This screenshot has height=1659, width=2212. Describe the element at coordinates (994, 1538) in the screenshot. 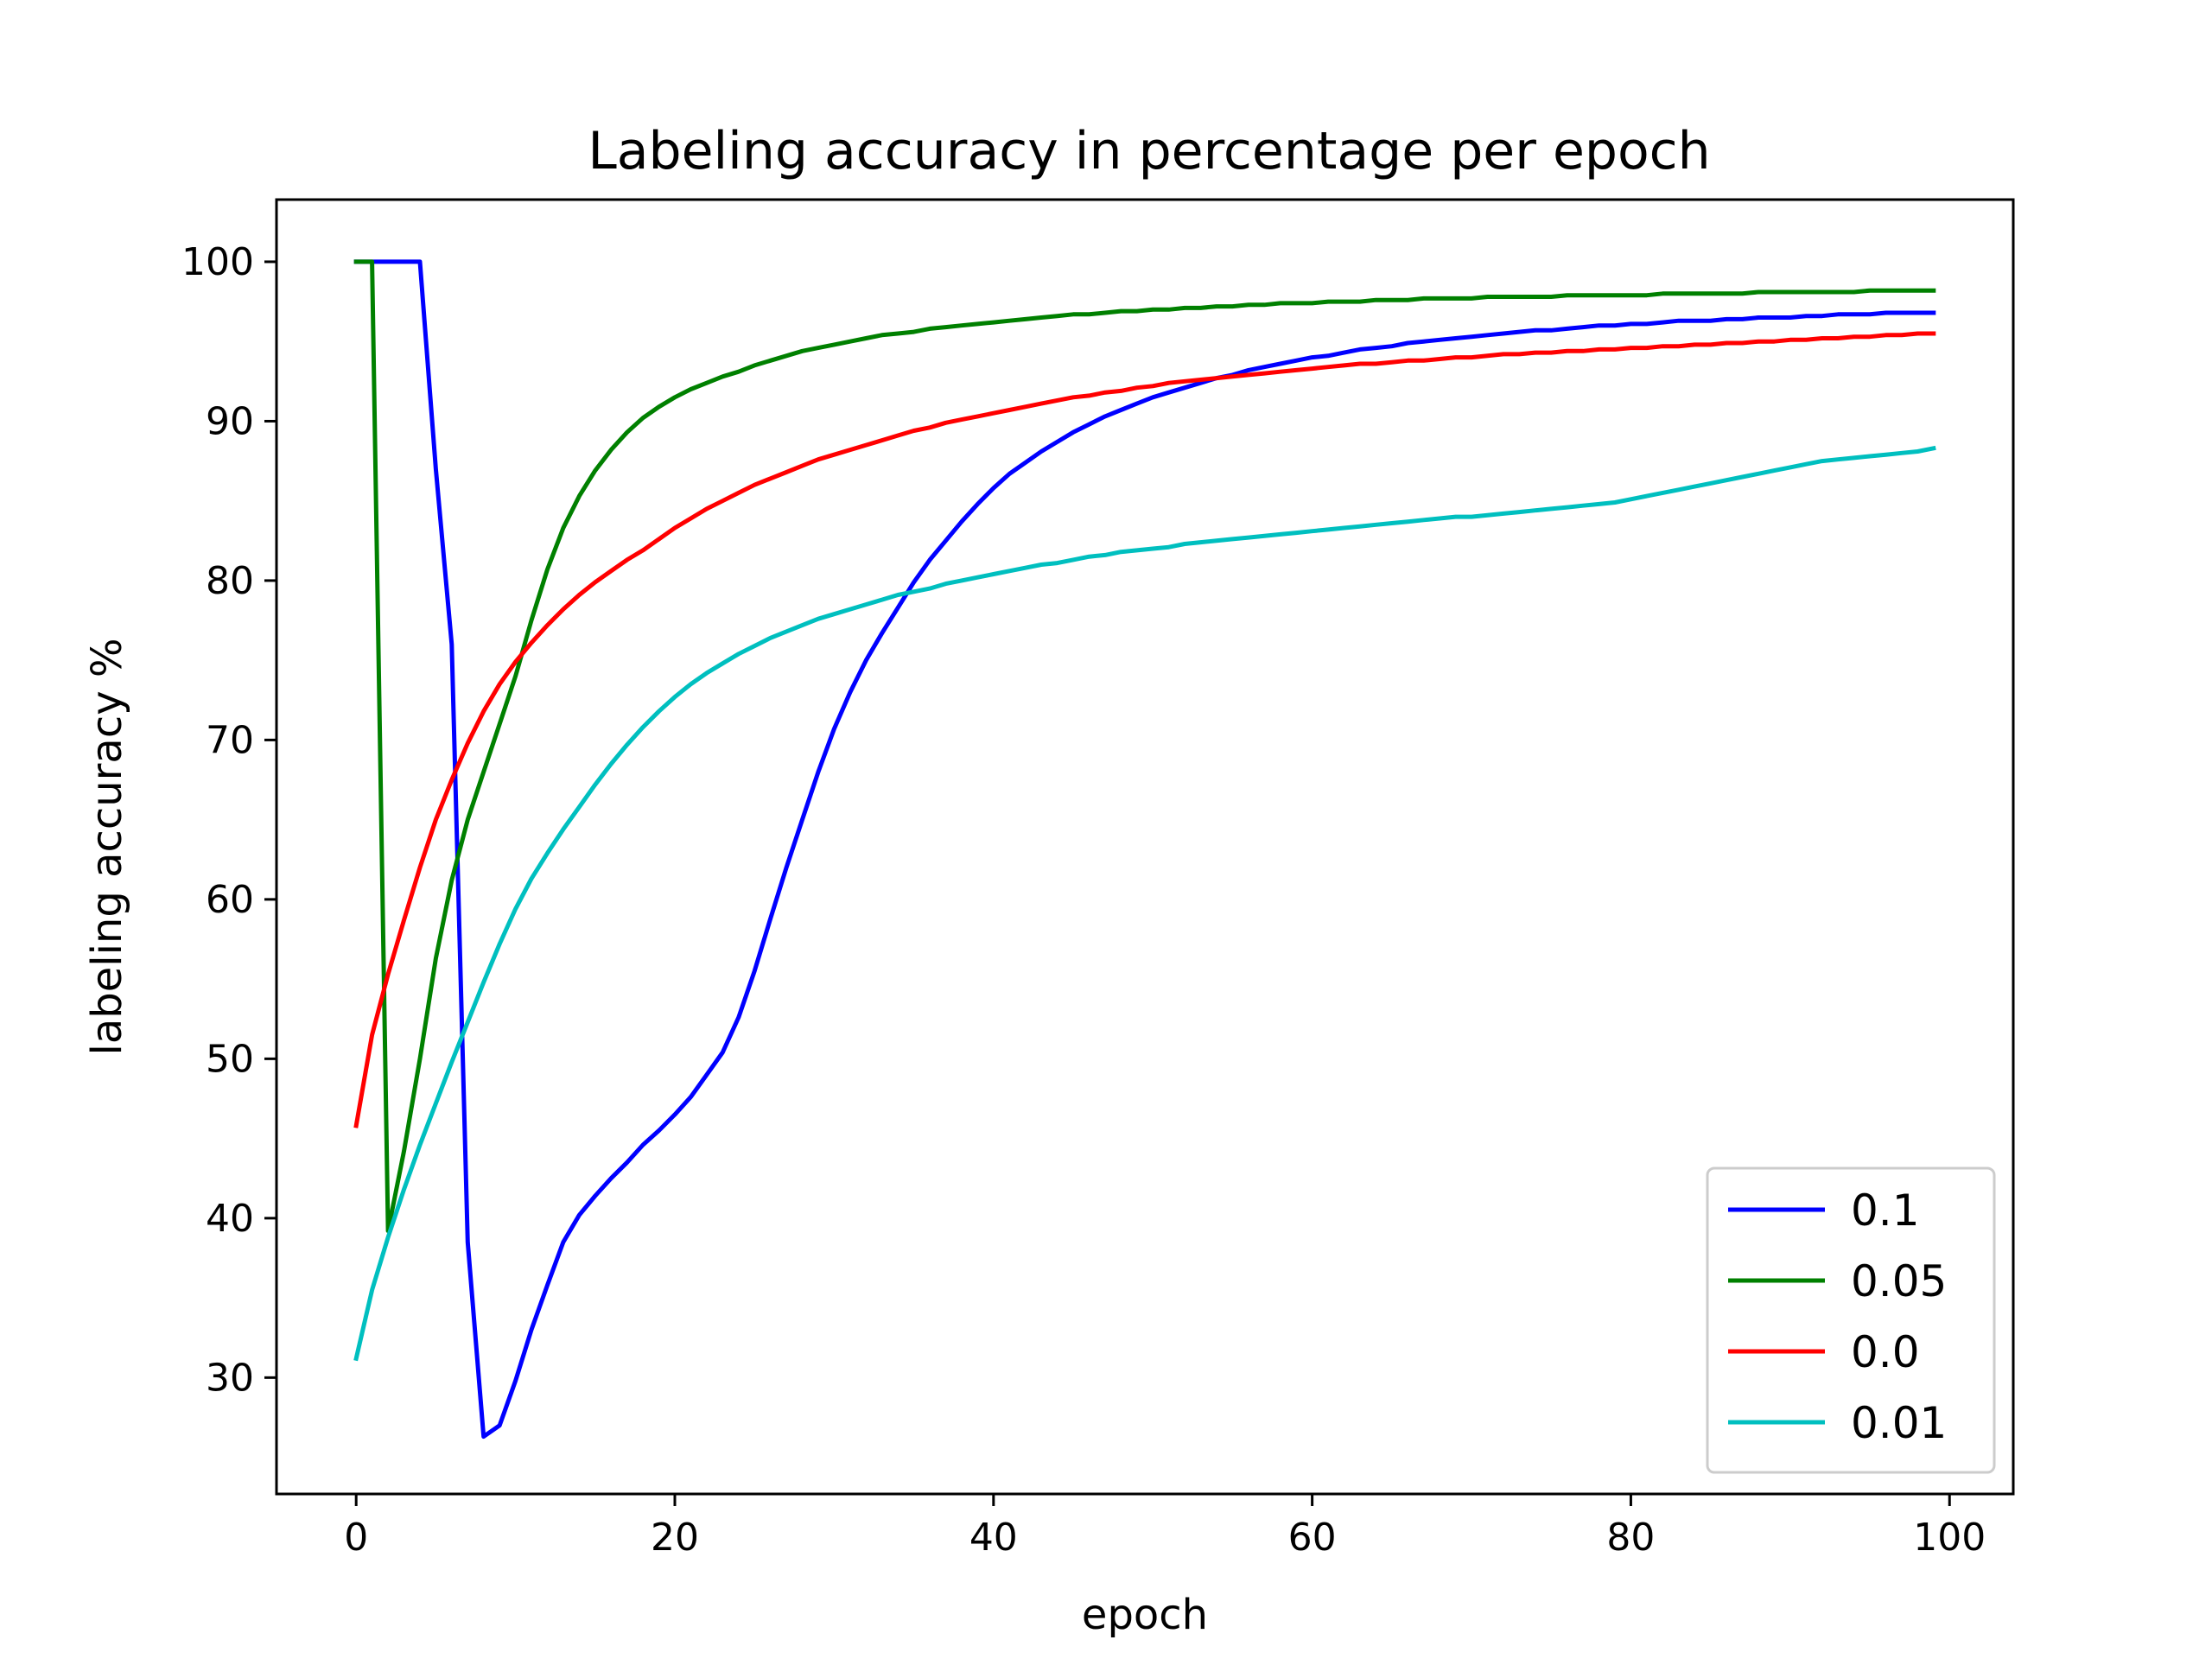

I see `x-tick-label: 40` at that location.